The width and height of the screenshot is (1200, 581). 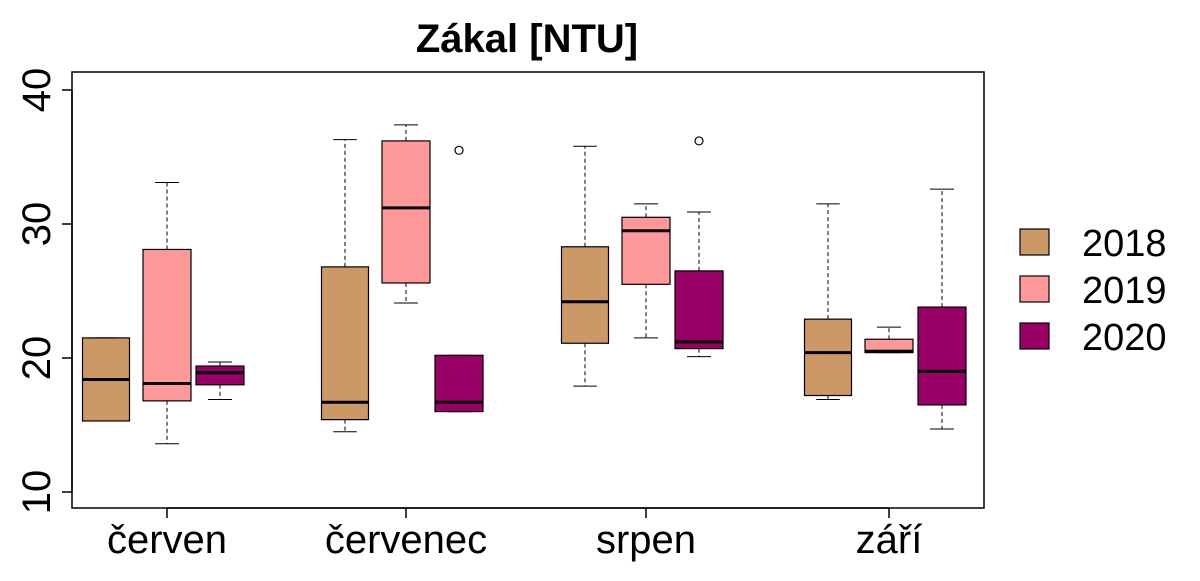 I want to click on legend-label: 2019, so click(x=1124, y=291).